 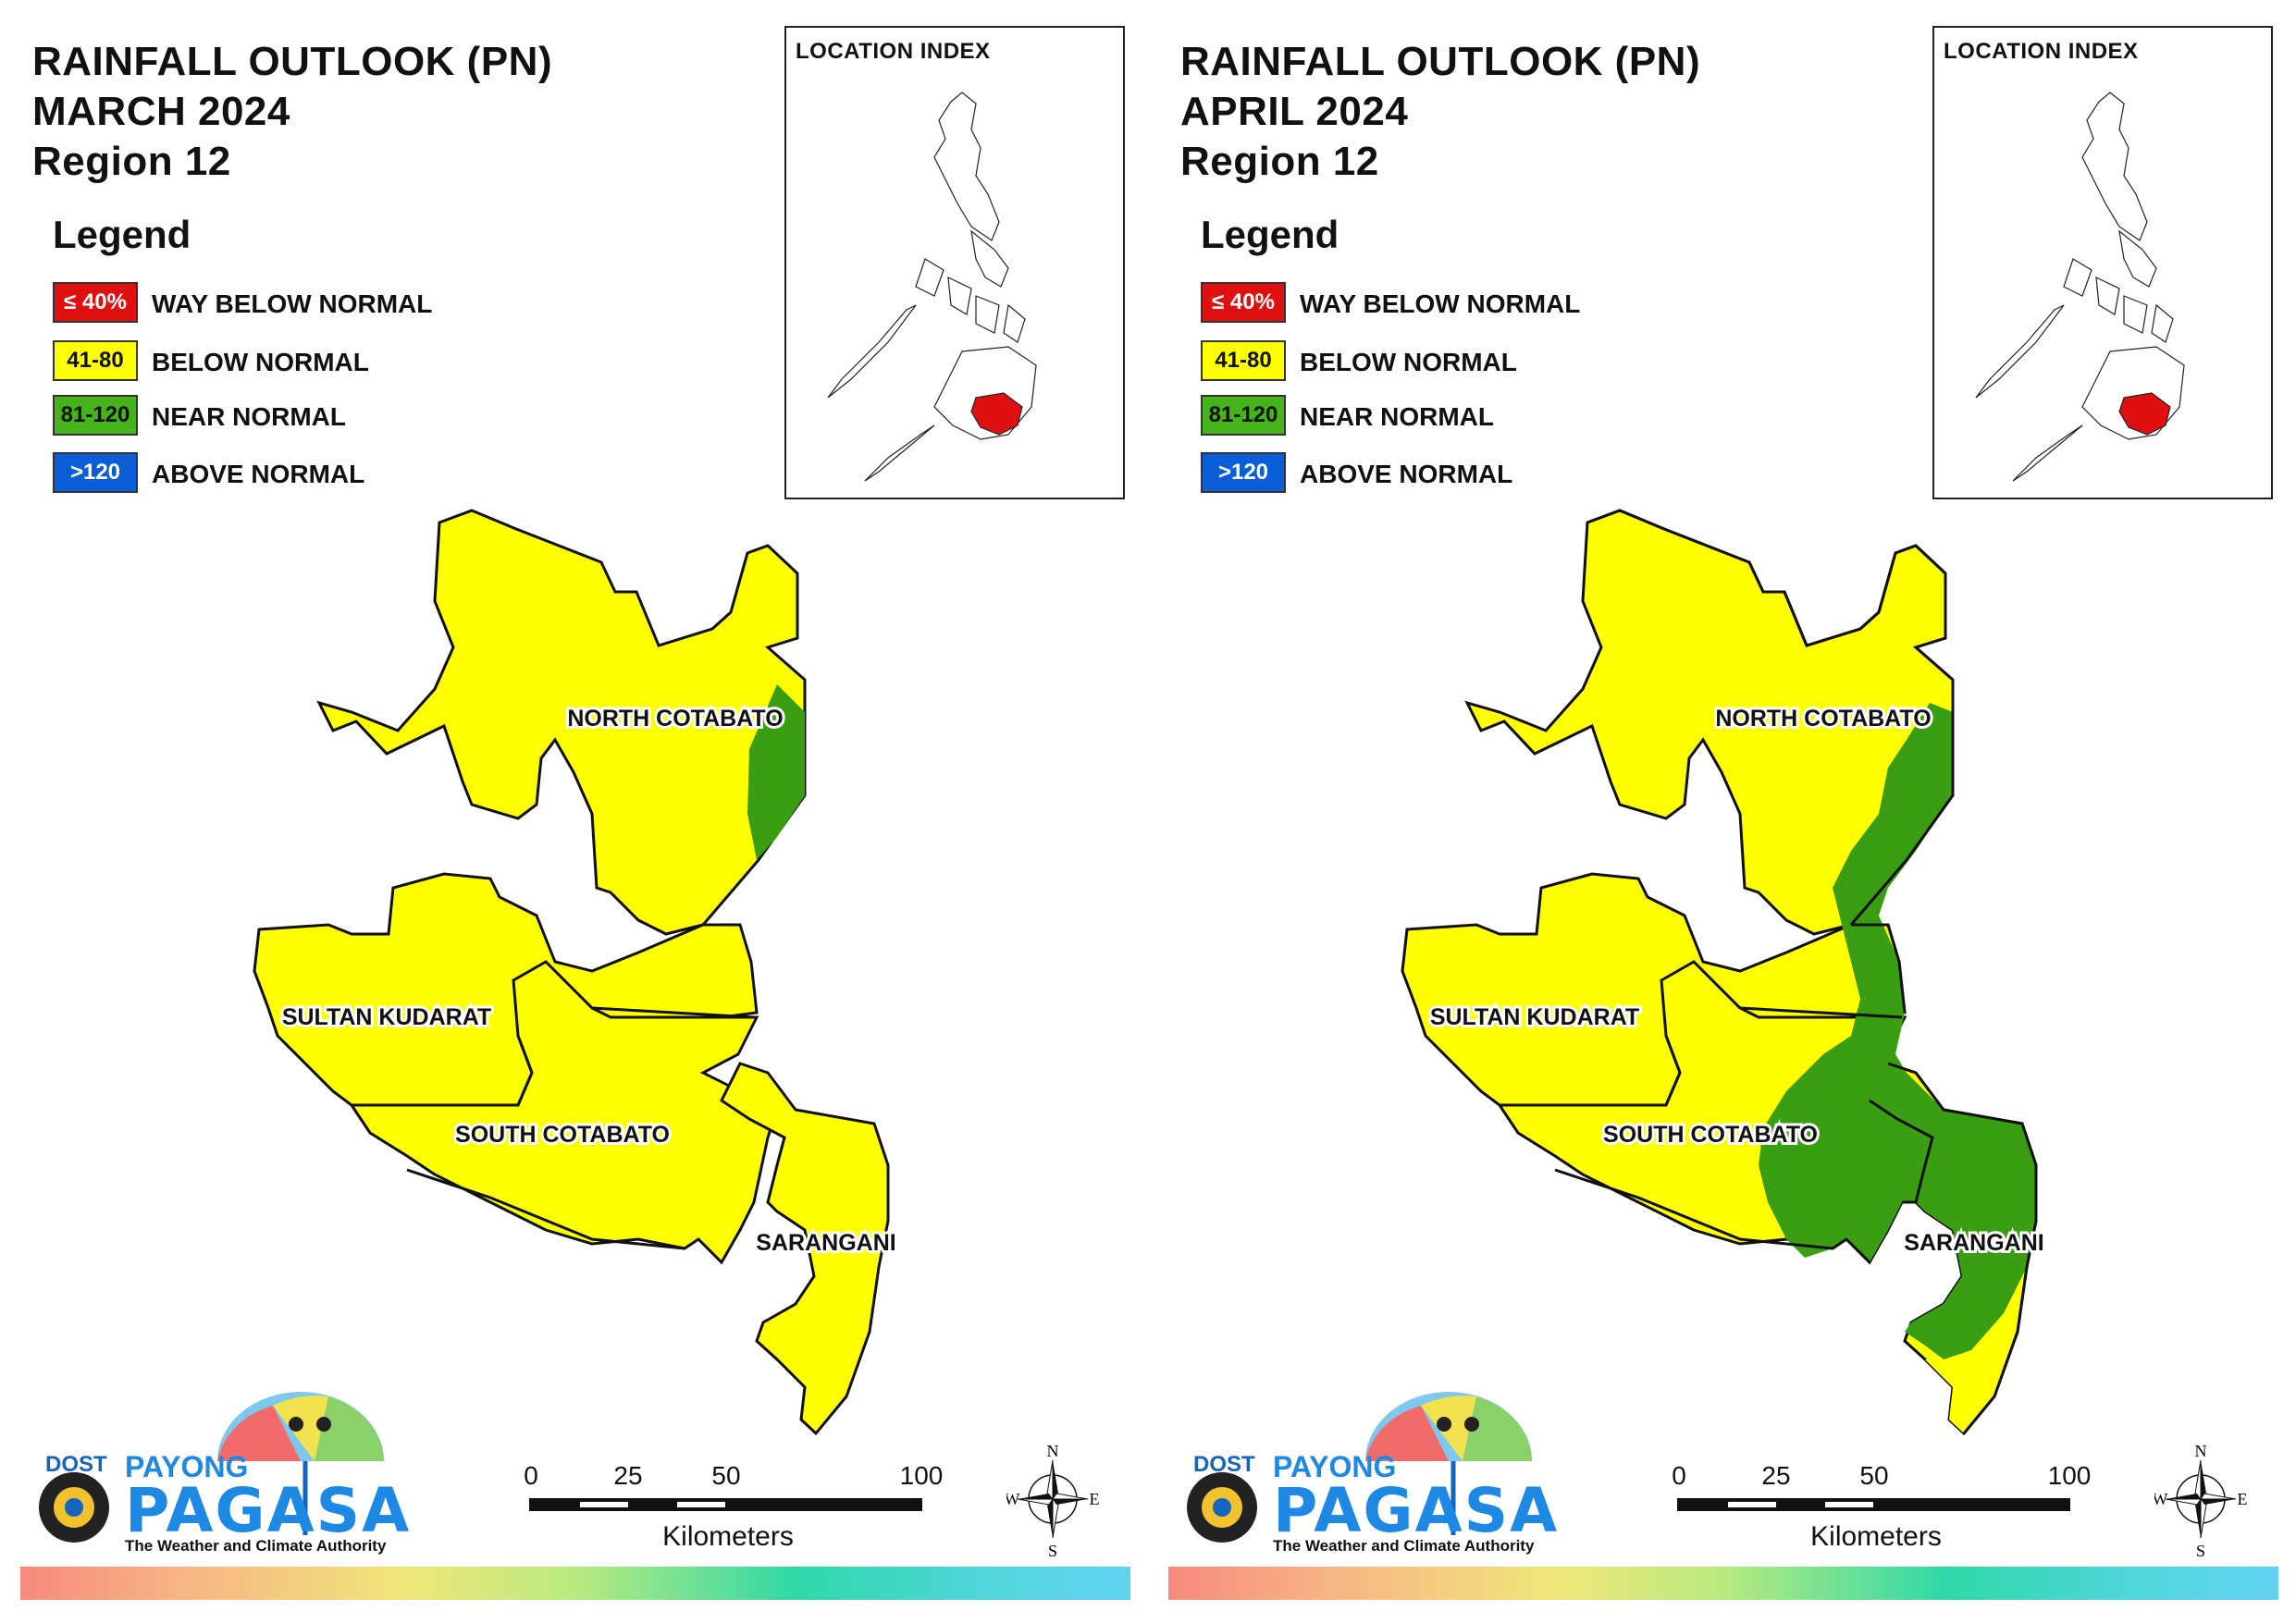 I want to click on sarangani-south-tip, so click(x=1969, y=1382).